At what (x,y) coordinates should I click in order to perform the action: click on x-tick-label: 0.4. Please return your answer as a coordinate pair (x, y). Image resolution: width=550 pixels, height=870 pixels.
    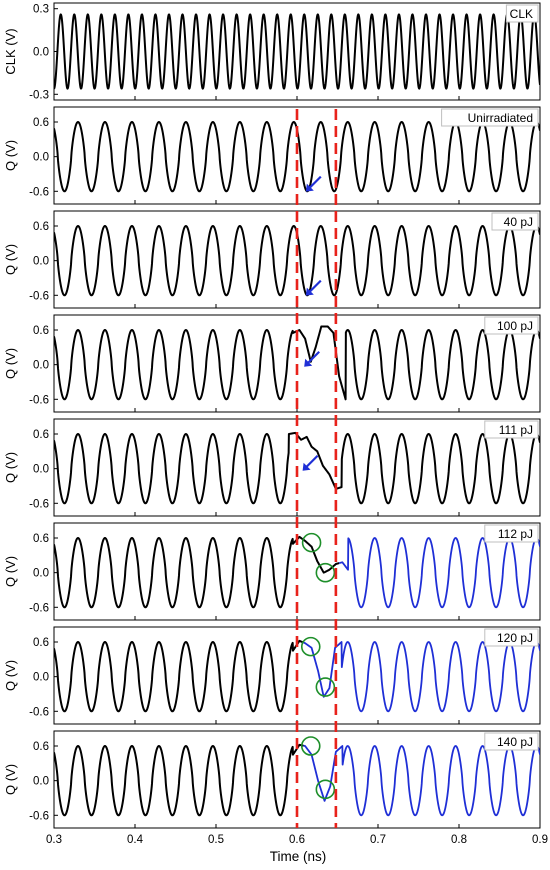
    Looking at the image, I should click on (135, 840).